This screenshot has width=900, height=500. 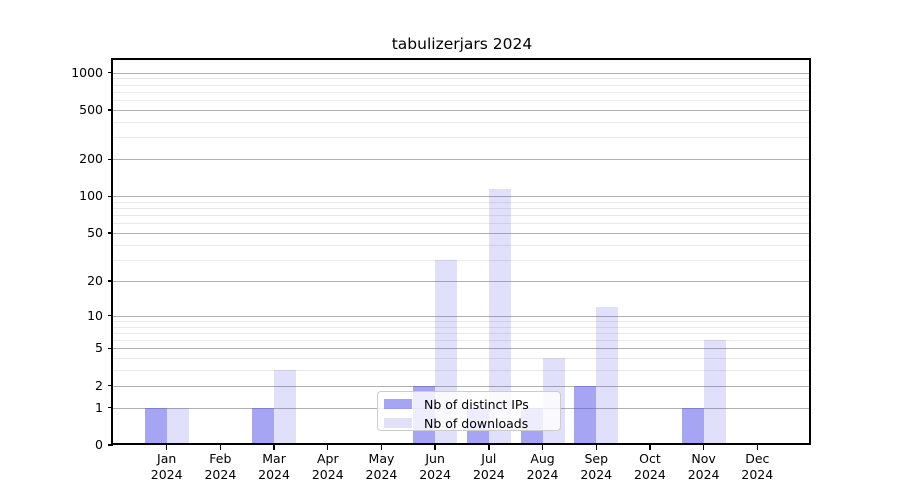 What do you see at coordinates (177, 426) in the screenshot?
I see `bar-downloads-jan` at bounding box center [177, 426].